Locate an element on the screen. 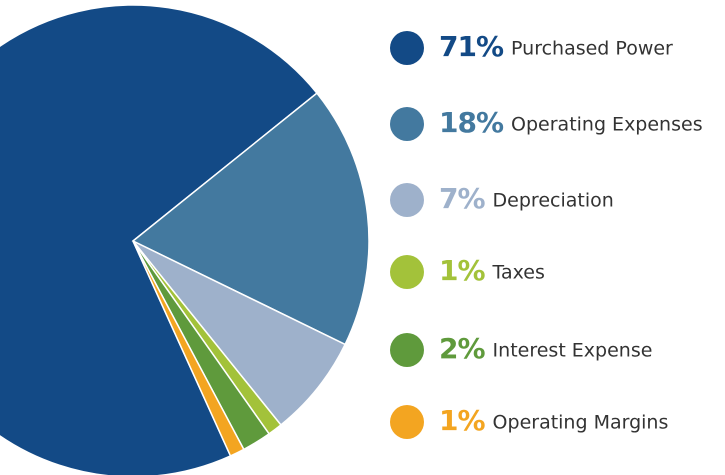 This screenshot has width=725, height=475. legend-label: Purchased Power is located at coordinates (592, 49).